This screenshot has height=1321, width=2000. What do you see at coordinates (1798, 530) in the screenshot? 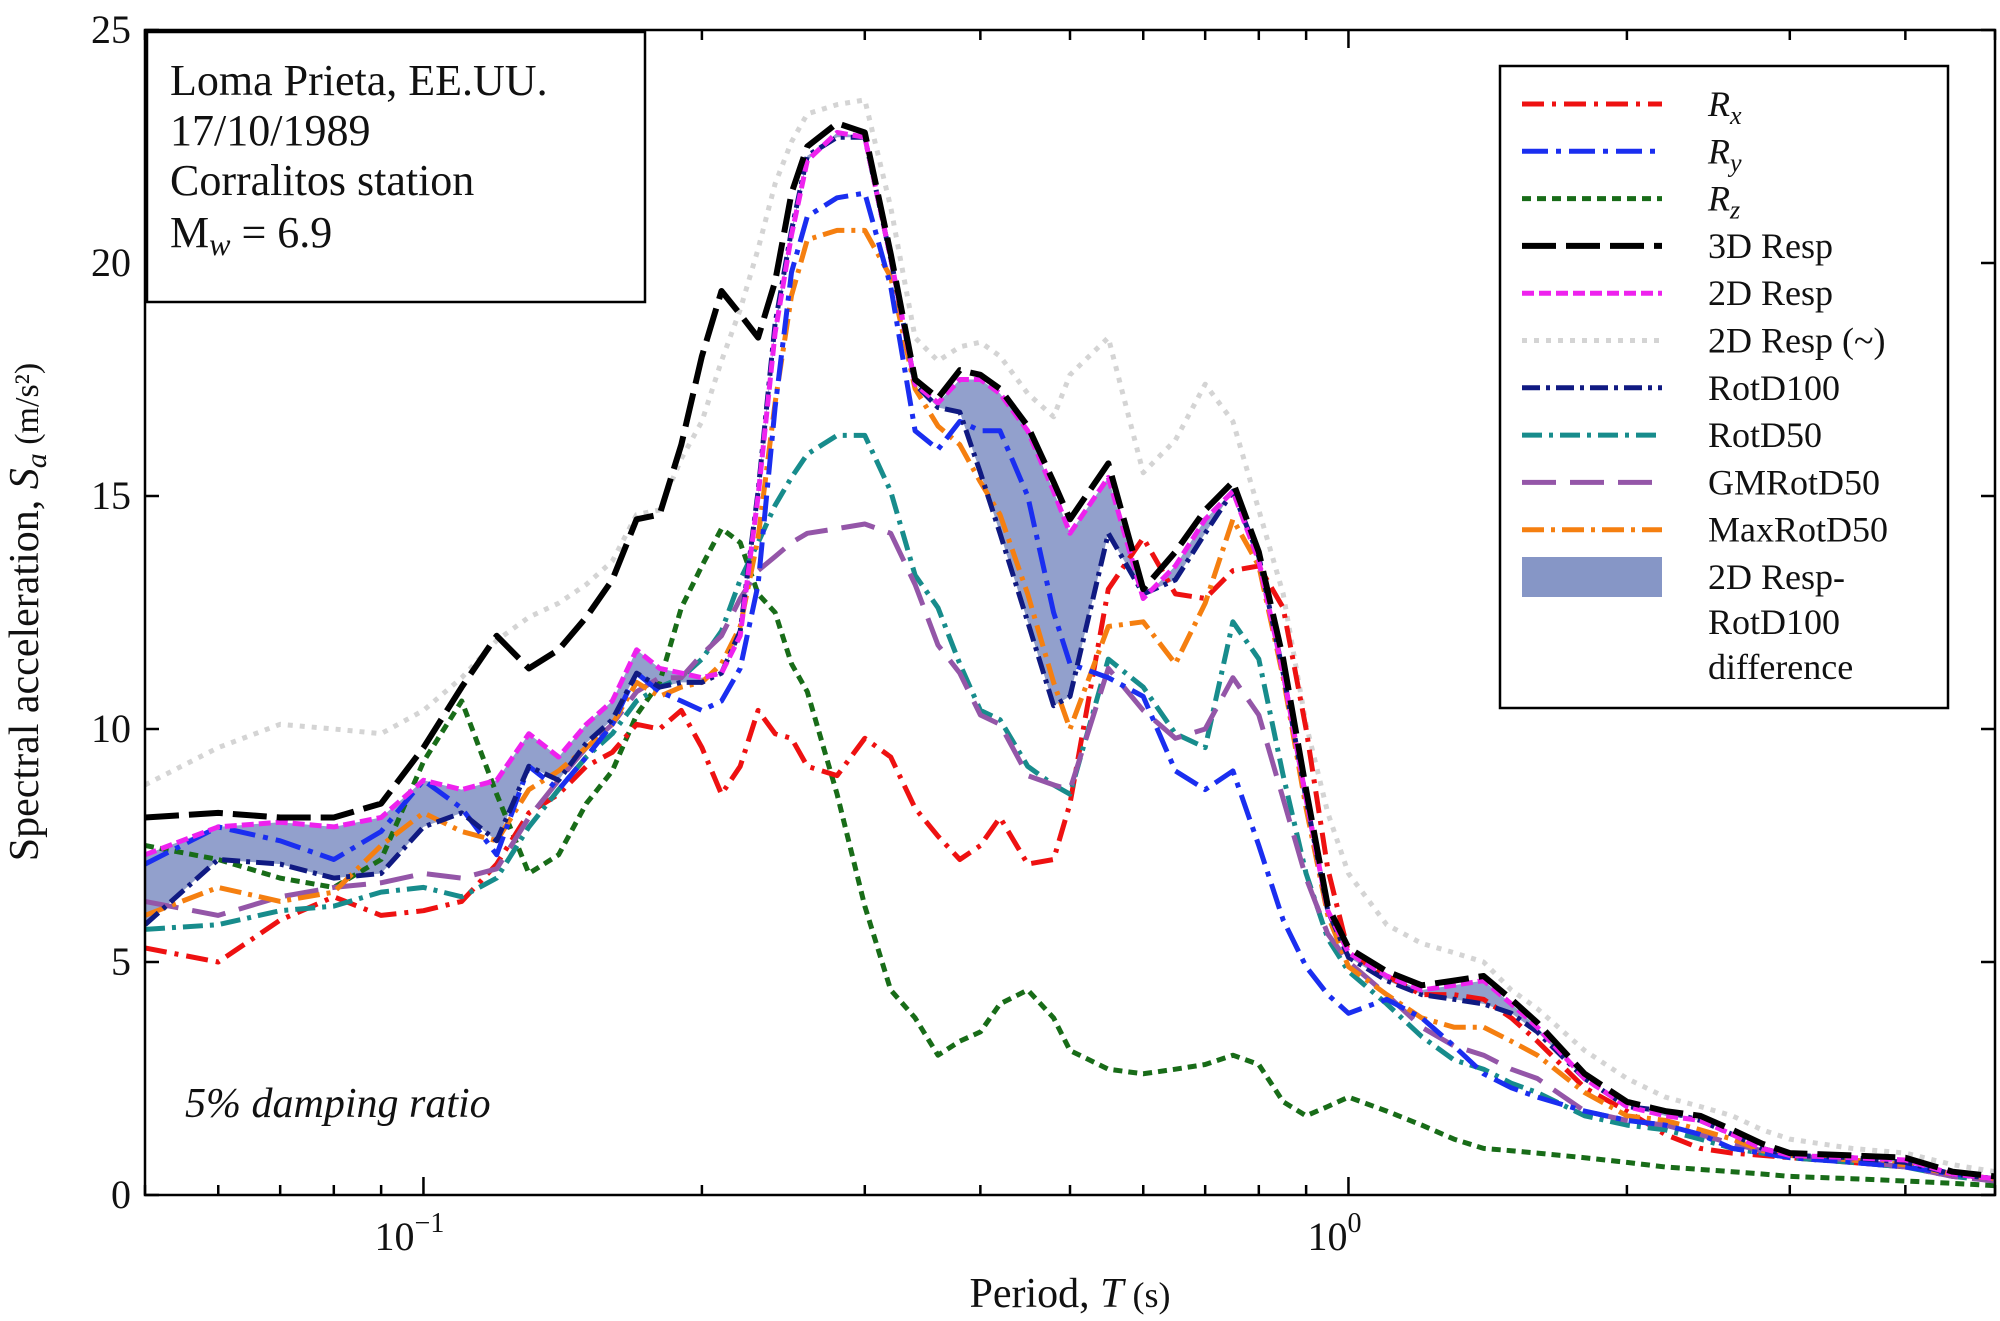
I see `legend-label-maxrotd50: MaxRotD50` at bounding box center [1798, 530].